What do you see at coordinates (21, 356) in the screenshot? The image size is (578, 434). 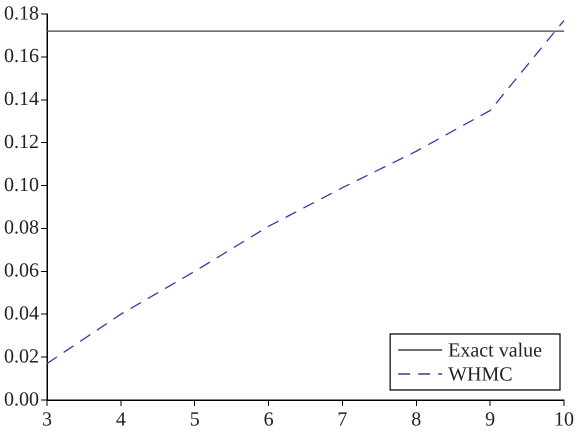 I see `y-tick-label: 0.02` at bounding box center [21, 356].